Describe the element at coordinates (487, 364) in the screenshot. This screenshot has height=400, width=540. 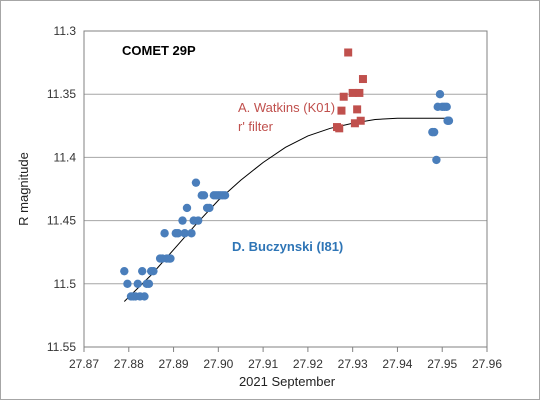
I see `x-tick-label: 27.96` at that location.